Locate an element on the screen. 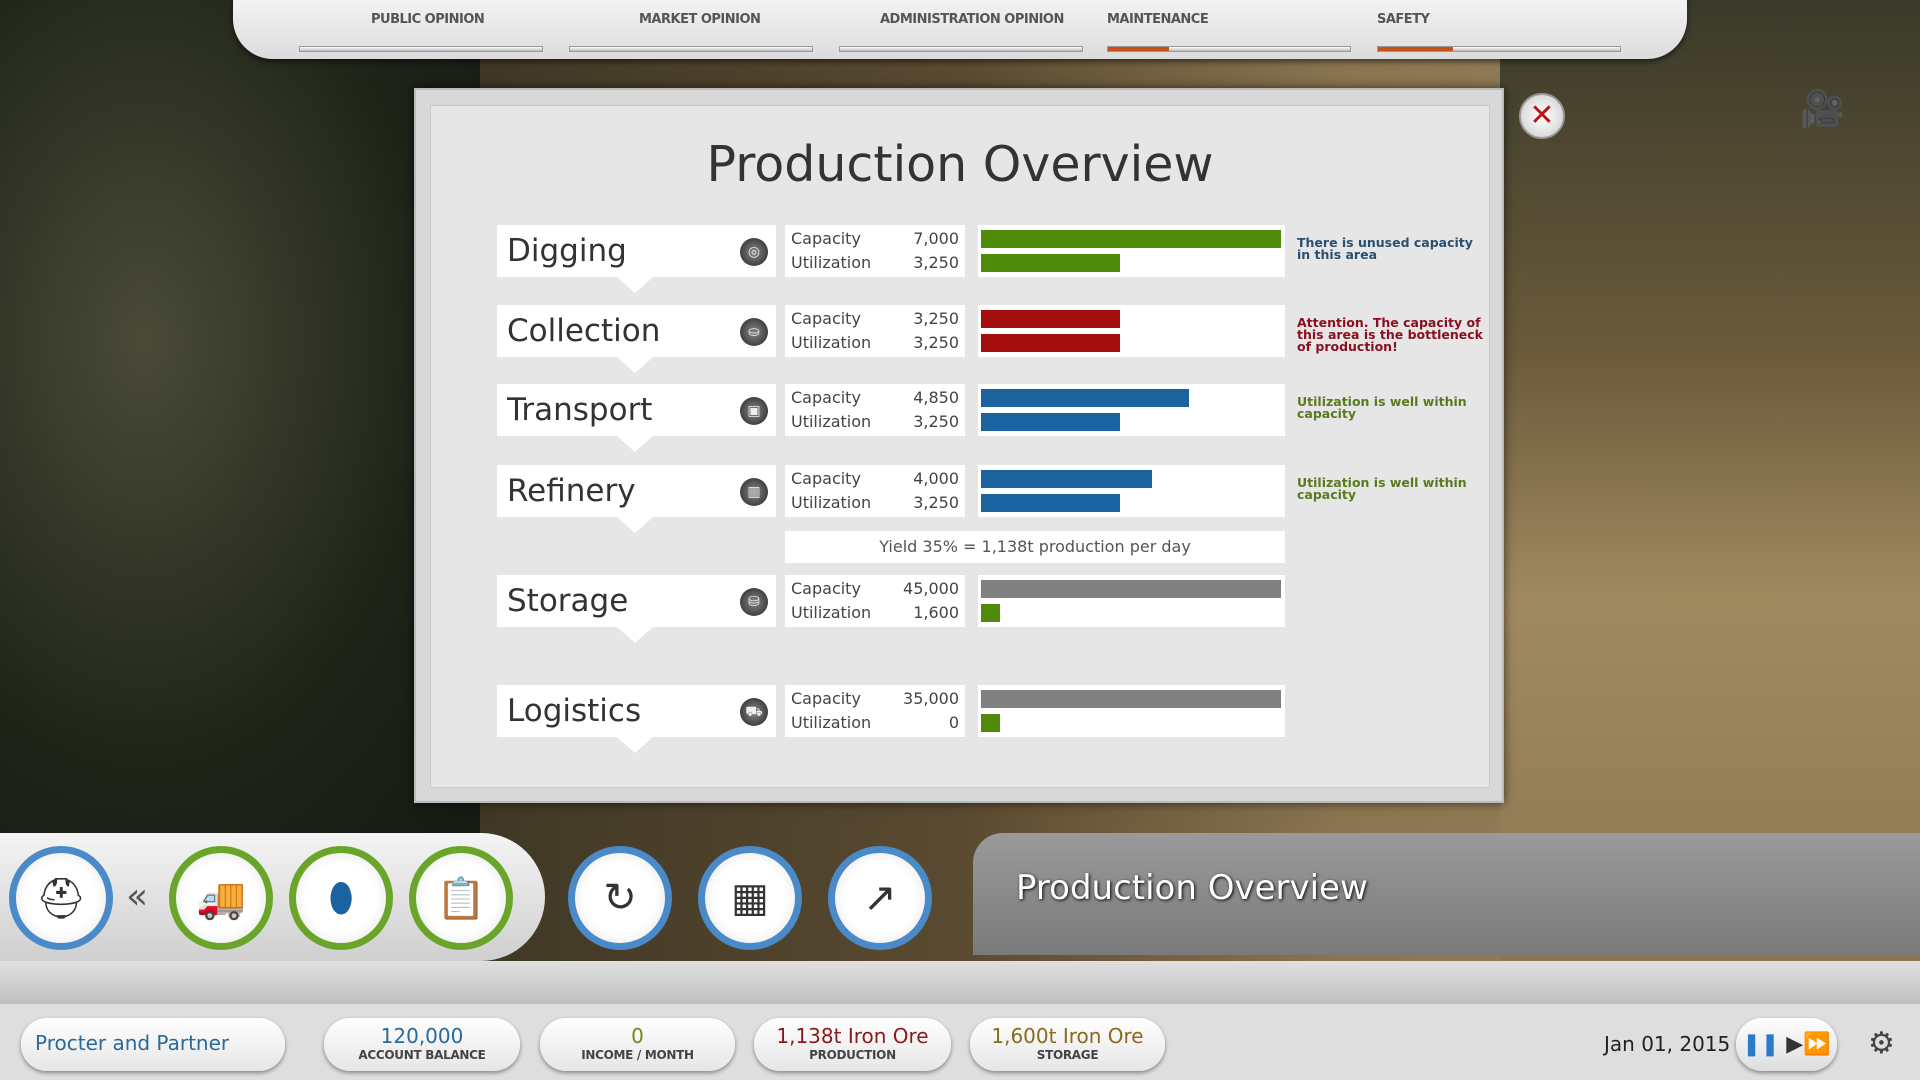 This screenshot has height=1080, width=1920. panel-title-bar is located at coordinates (1446, 894).